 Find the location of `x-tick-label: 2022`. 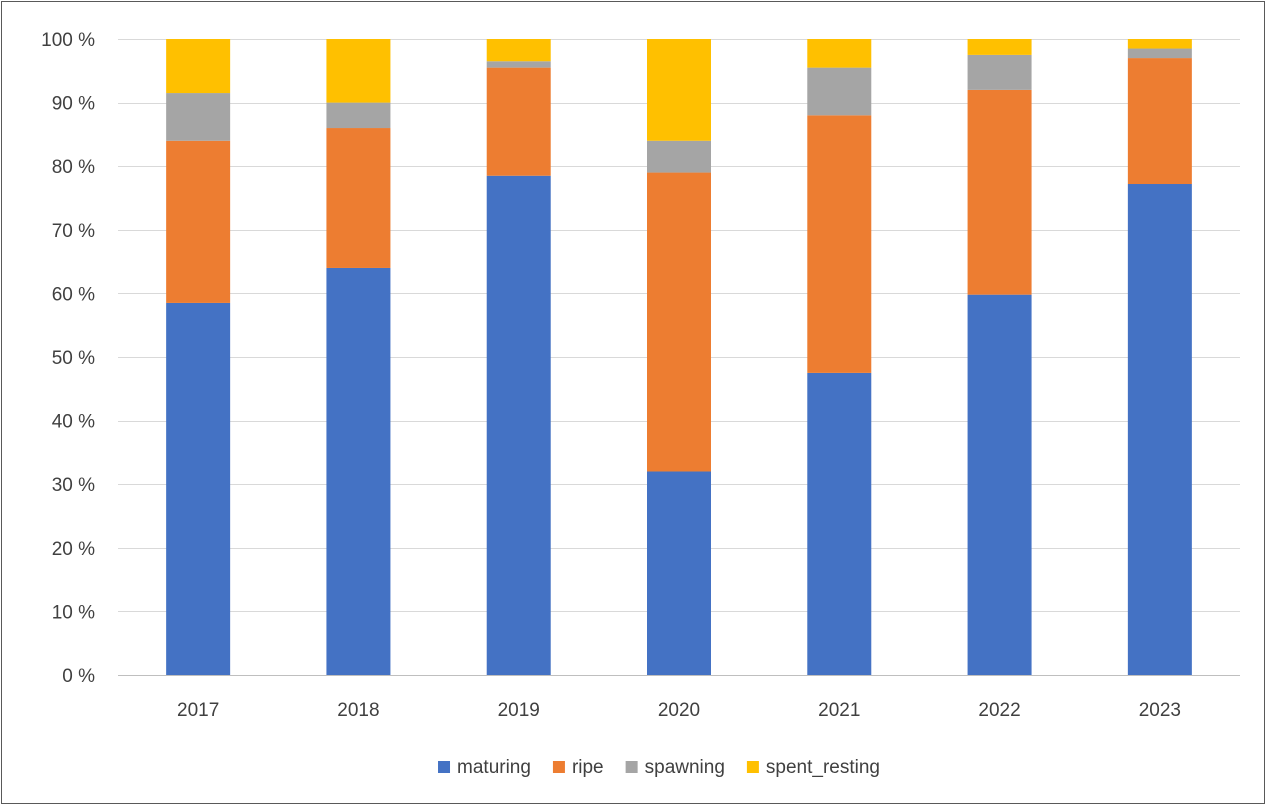

x-tick-label: 2022 is located at coordinates (999, 710).